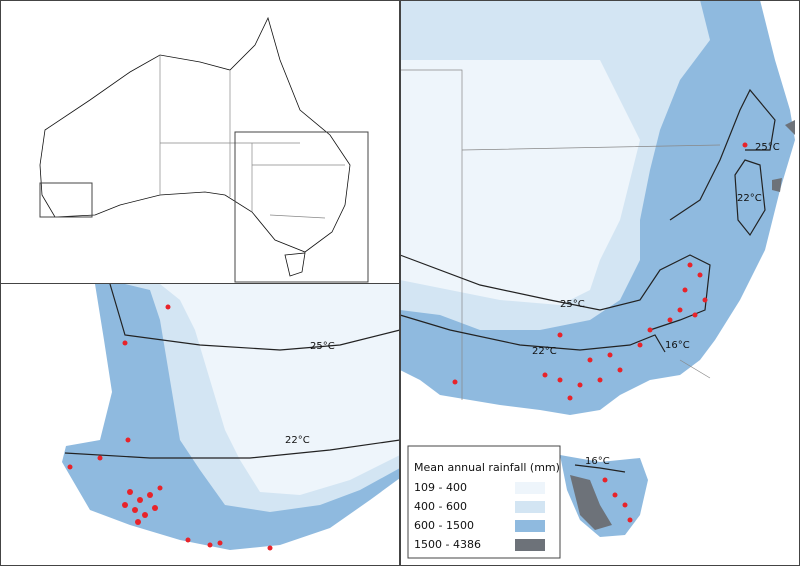 The image size is (800, 566). Describe the element at coordinates (440, 506) in the screenshot. I see `legend-label: 400 - 600` at that location.